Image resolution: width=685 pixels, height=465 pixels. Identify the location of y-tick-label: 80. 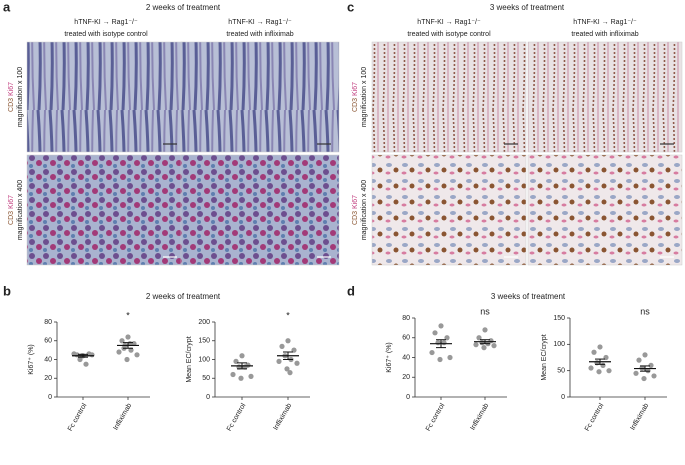
(48, 322).